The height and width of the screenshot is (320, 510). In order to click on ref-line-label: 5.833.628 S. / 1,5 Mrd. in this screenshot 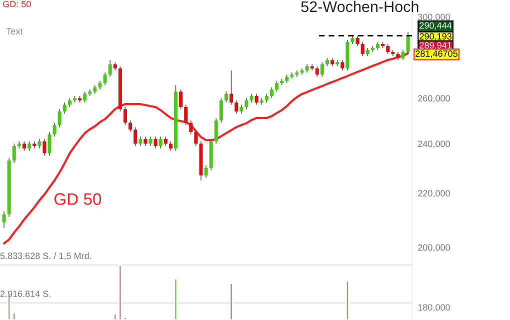, I will do `click(46, 256)`.